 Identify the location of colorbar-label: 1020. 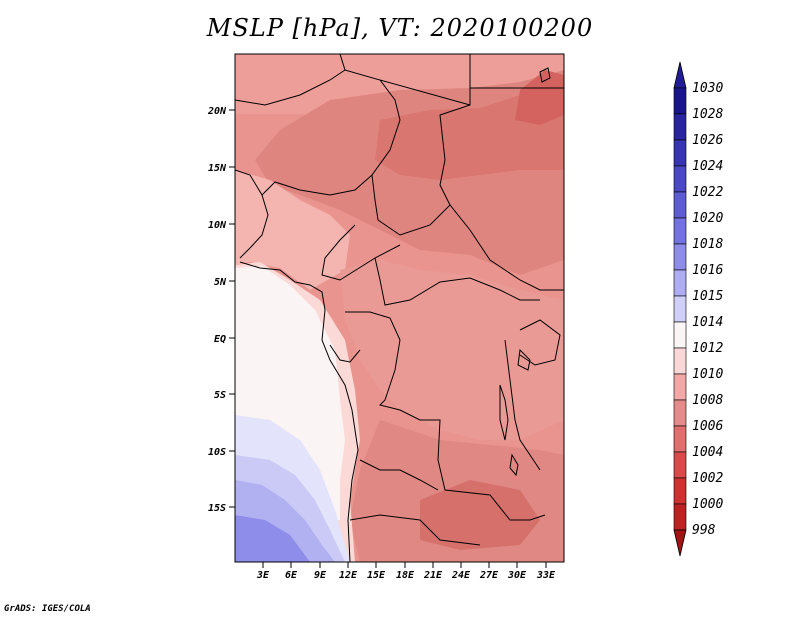
(707, 218).